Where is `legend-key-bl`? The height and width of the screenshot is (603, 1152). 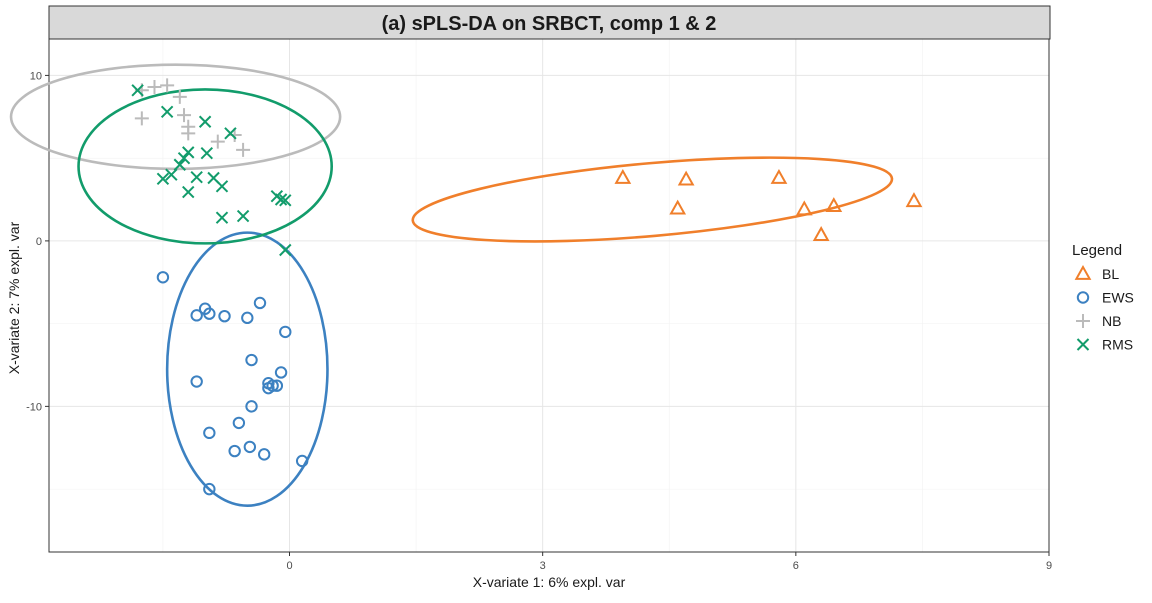
legend-key-bl is located at coordinates (1083, 272).